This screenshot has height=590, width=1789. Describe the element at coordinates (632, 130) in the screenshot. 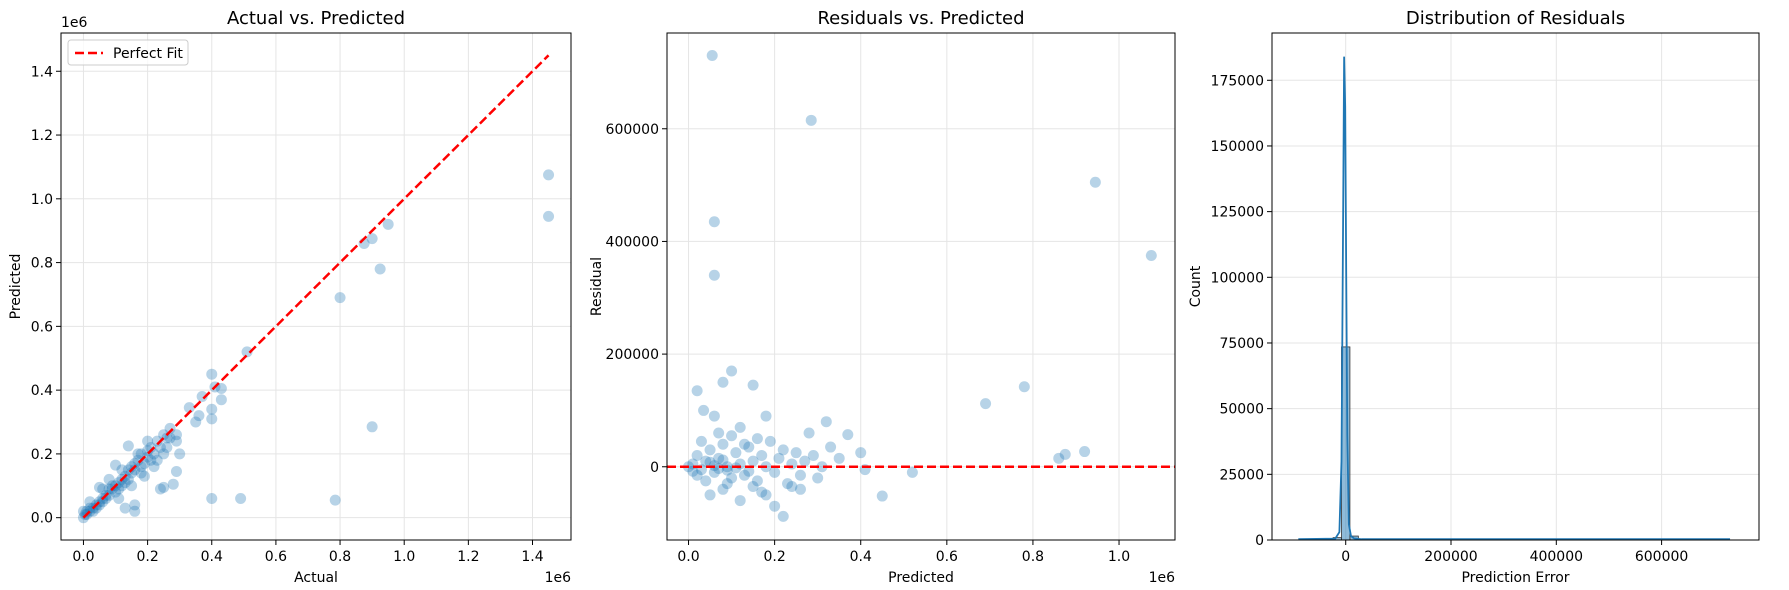

I see `y-tick-label: 600000` at that location.